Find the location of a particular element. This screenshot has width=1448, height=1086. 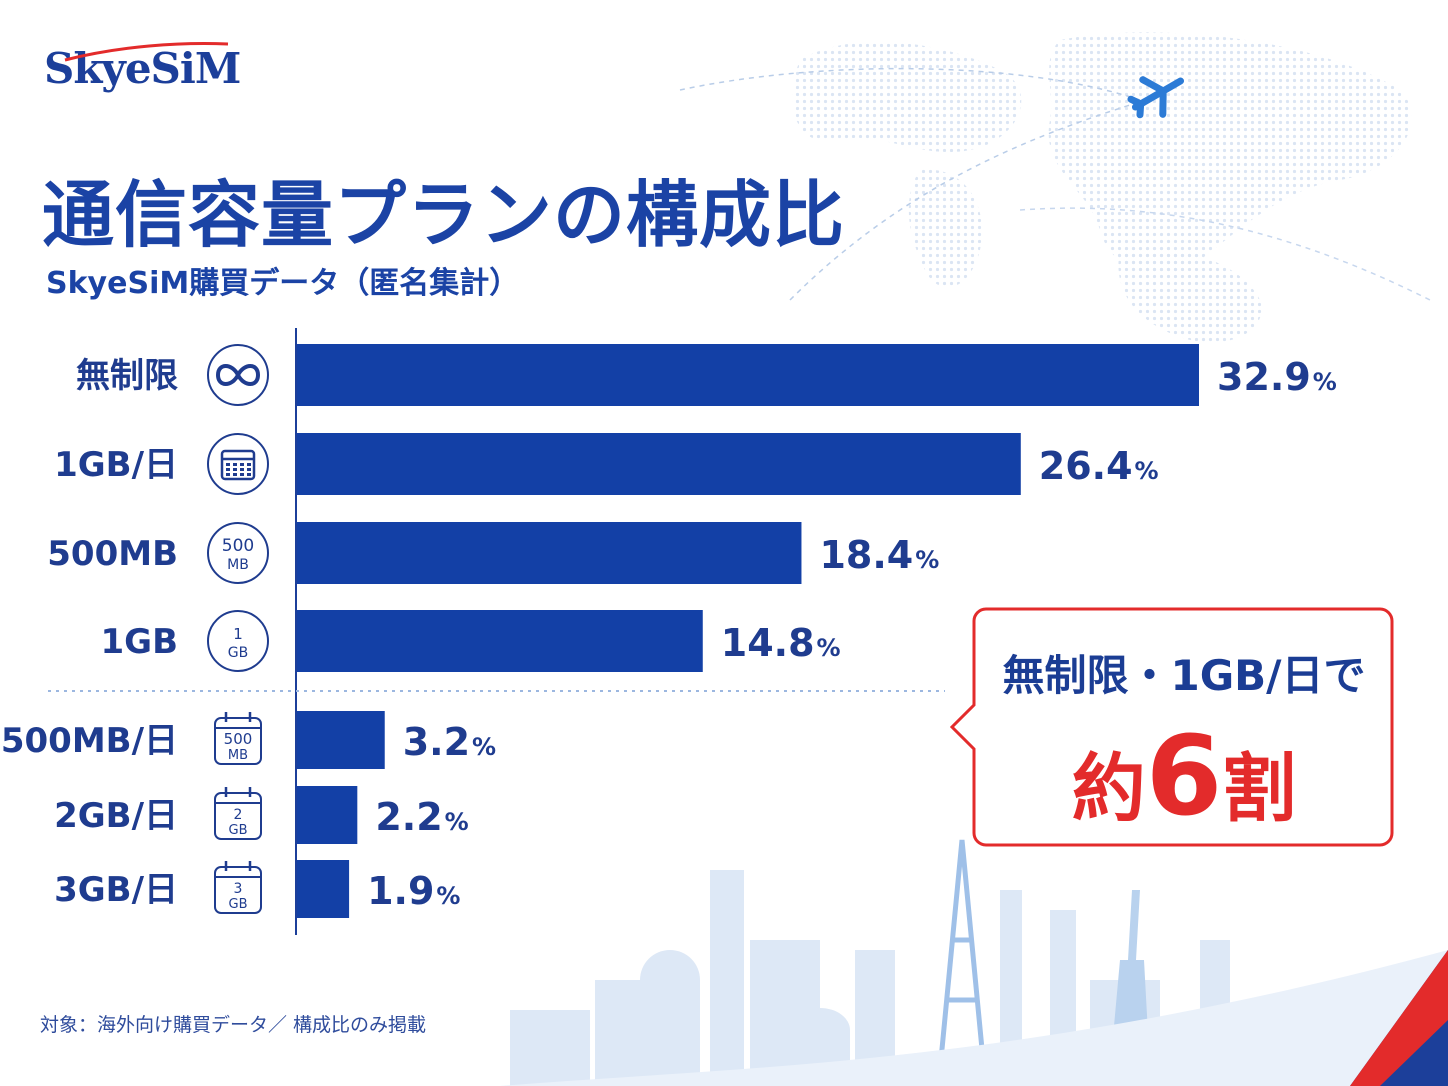

category-label: 3GB/日 is located at coordinates (116, 890).